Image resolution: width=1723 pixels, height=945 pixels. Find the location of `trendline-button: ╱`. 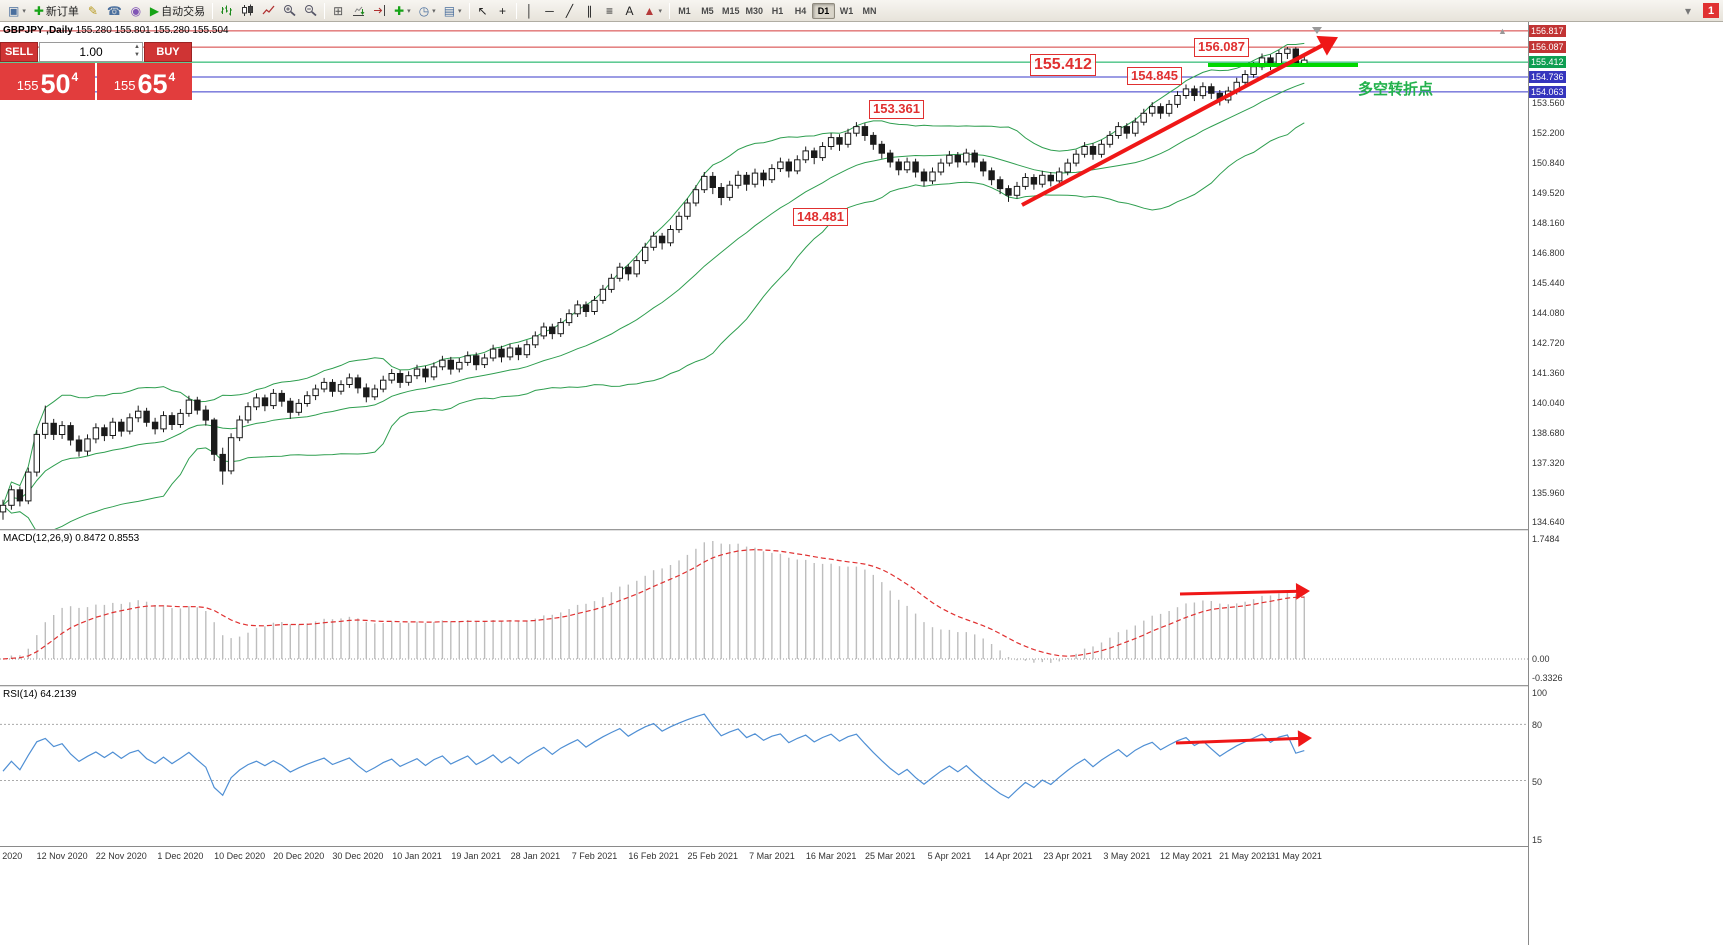

trendline-button: ╱ is located at coordinates (570, 11).